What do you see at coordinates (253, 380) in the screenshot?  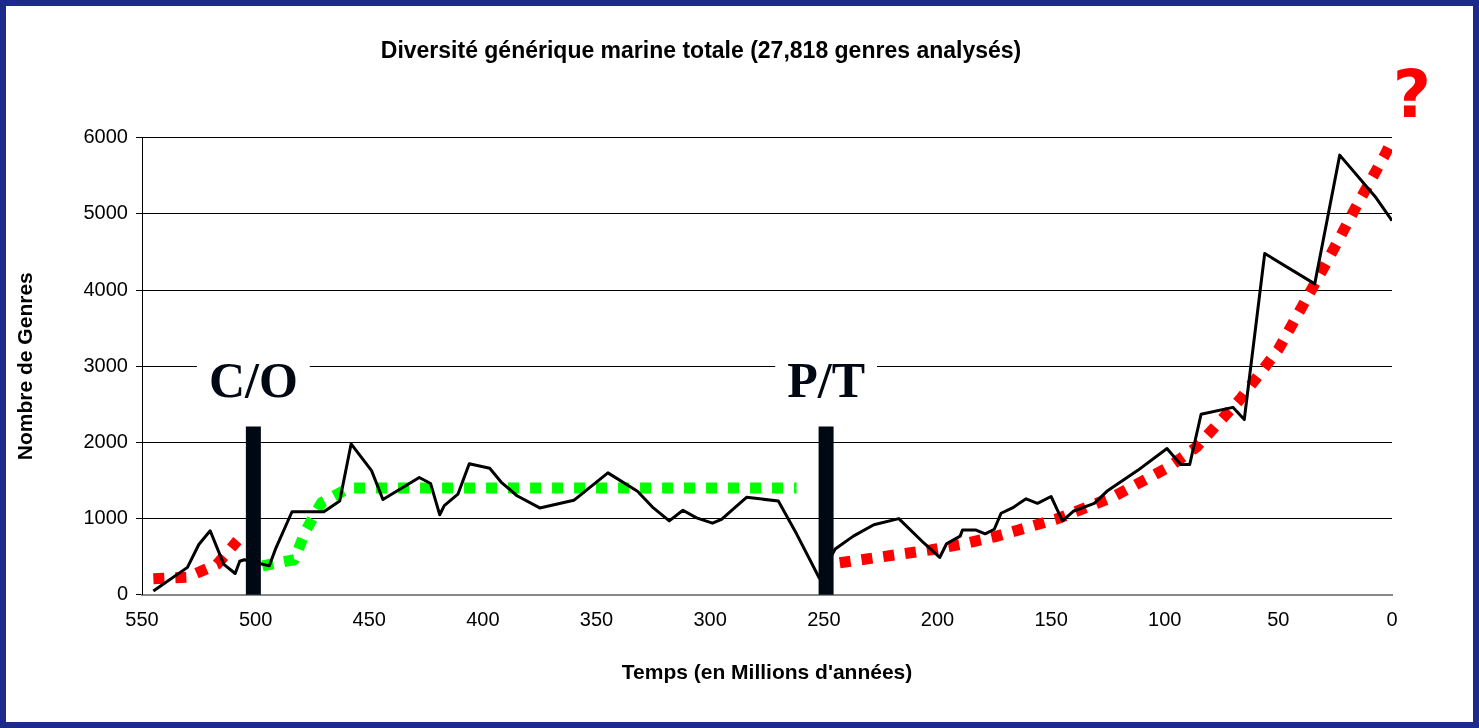 I see `ref-line-label: C/O` at bounding box center [253, 380].